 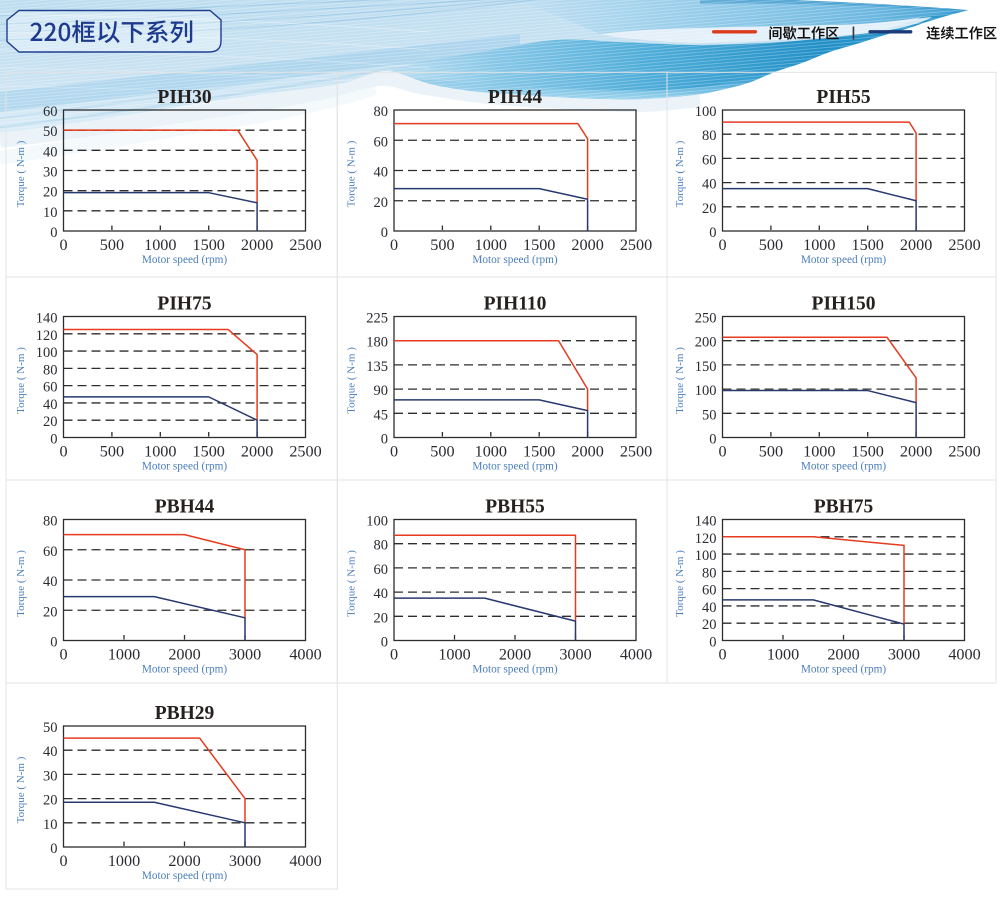 What do you see at coordinates (636, 655) in the screenshot?
I see `svg-text: 4000` at bounding box center [636, 655].